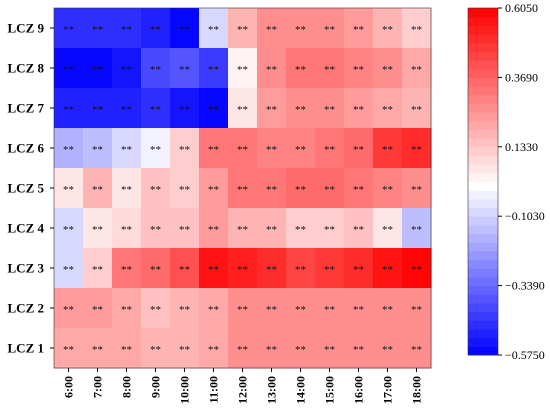  What do you see at coordinates (525, 216) in the screenshot?
I see `colorbar-tick-label: −0.1030` at bounding box center [525, 216].